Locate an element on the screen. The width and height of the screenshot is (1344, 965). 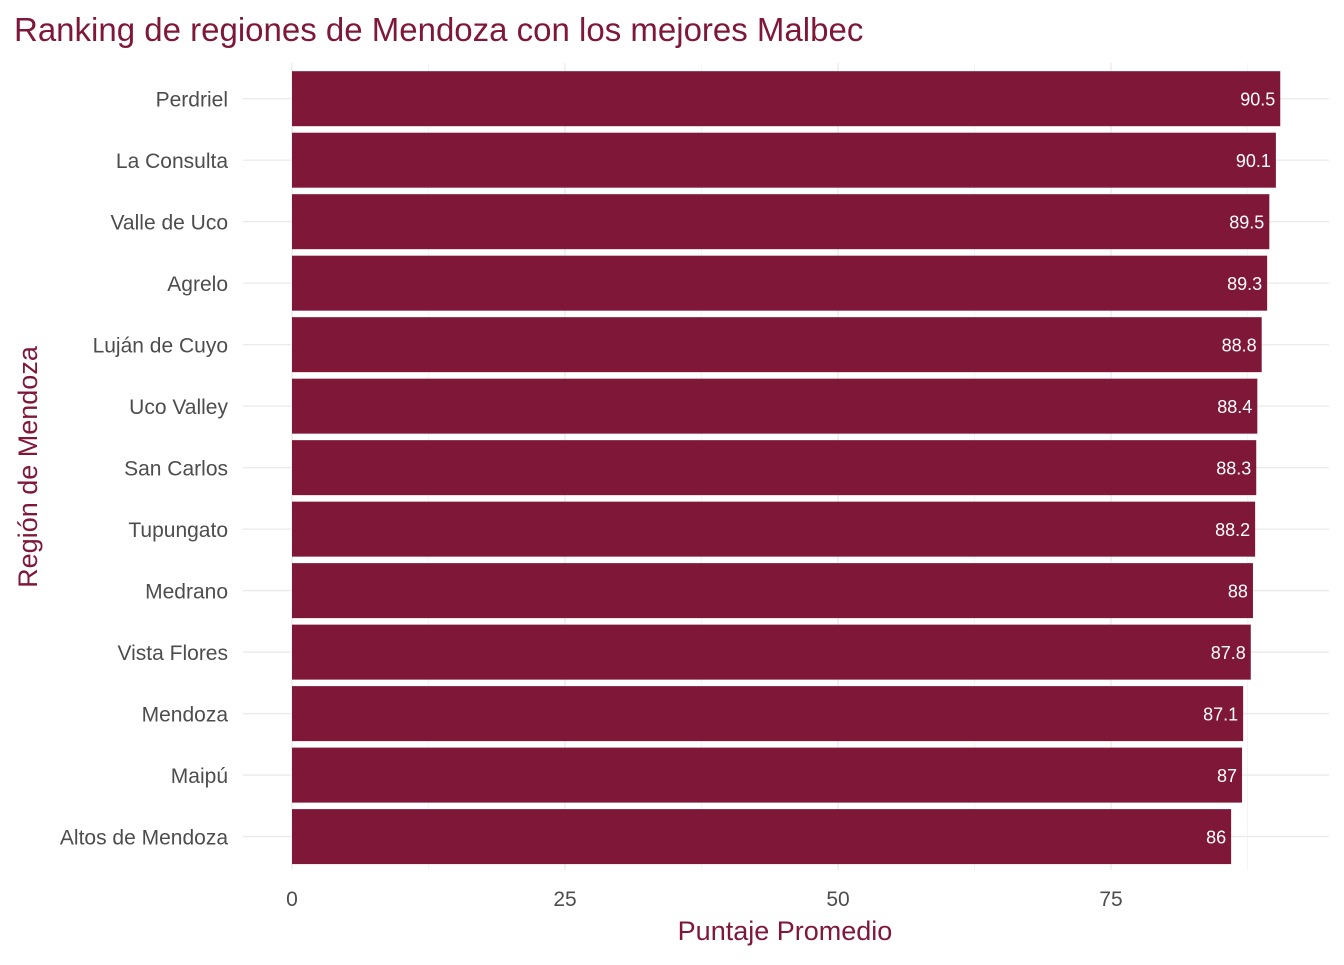
y-tick-label: Maipú is located at coordinates (199, 776).